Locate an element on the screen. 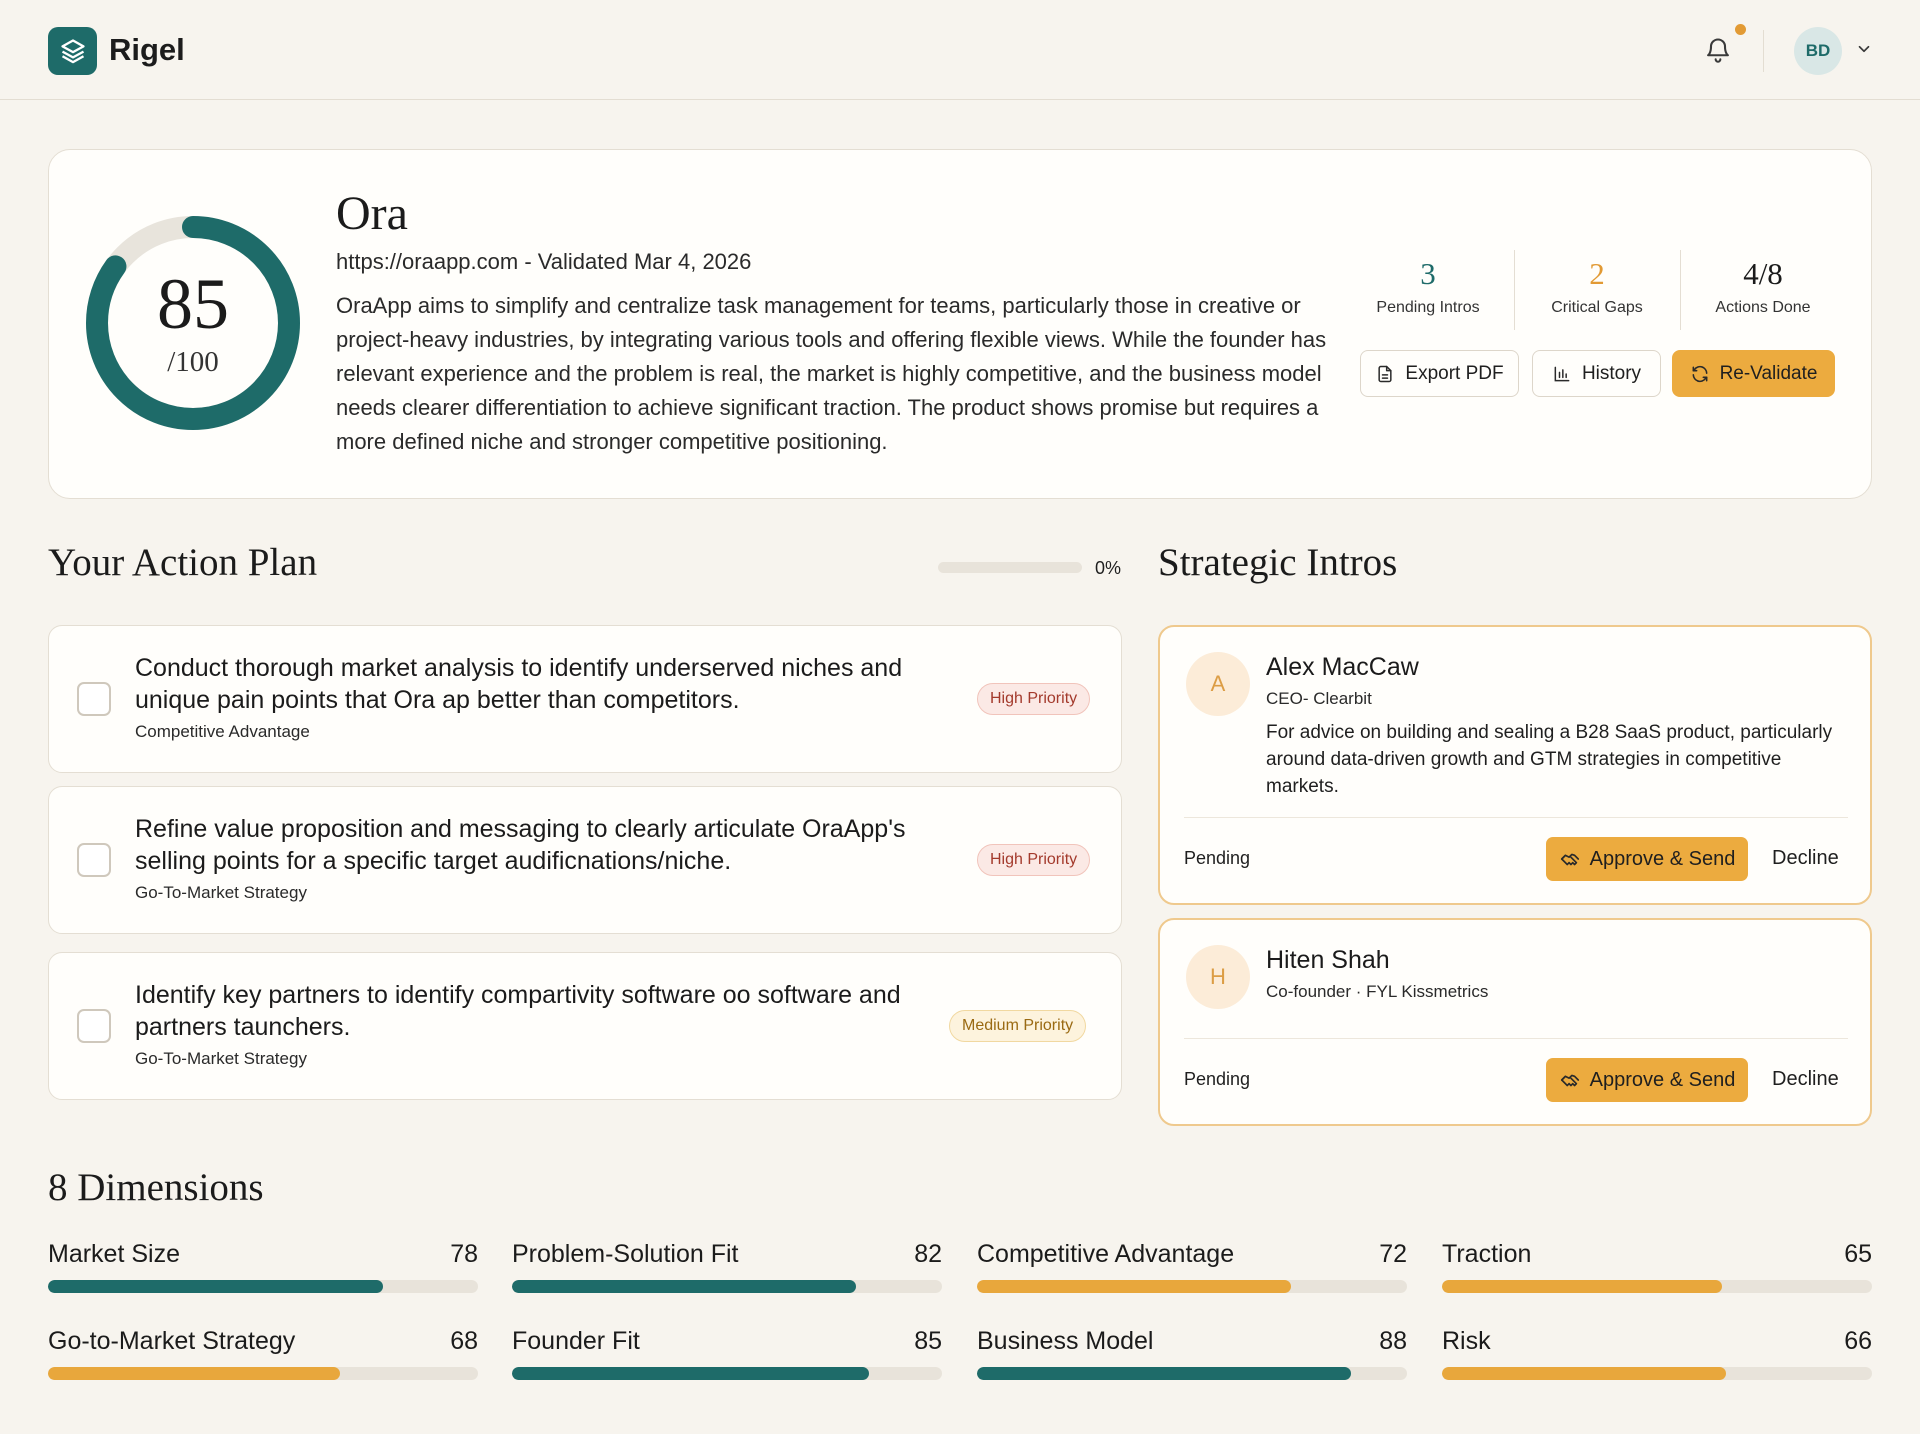  dimension-label: Traction is located at coordinates (1487, 1254).